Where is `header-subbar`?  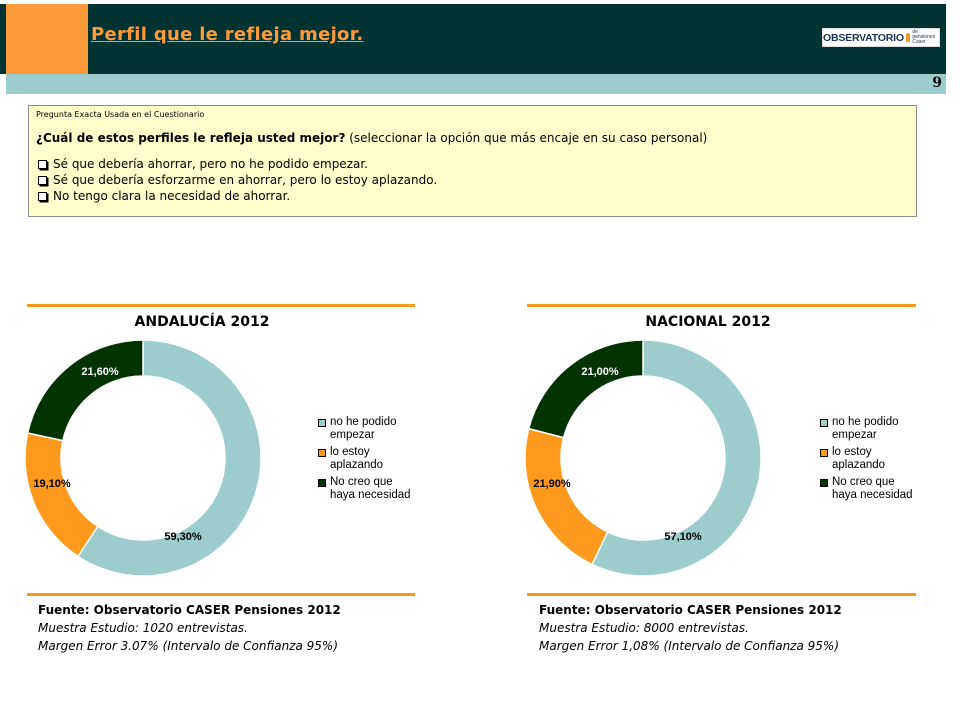
header-subbar is located at coordinates (476, 84).